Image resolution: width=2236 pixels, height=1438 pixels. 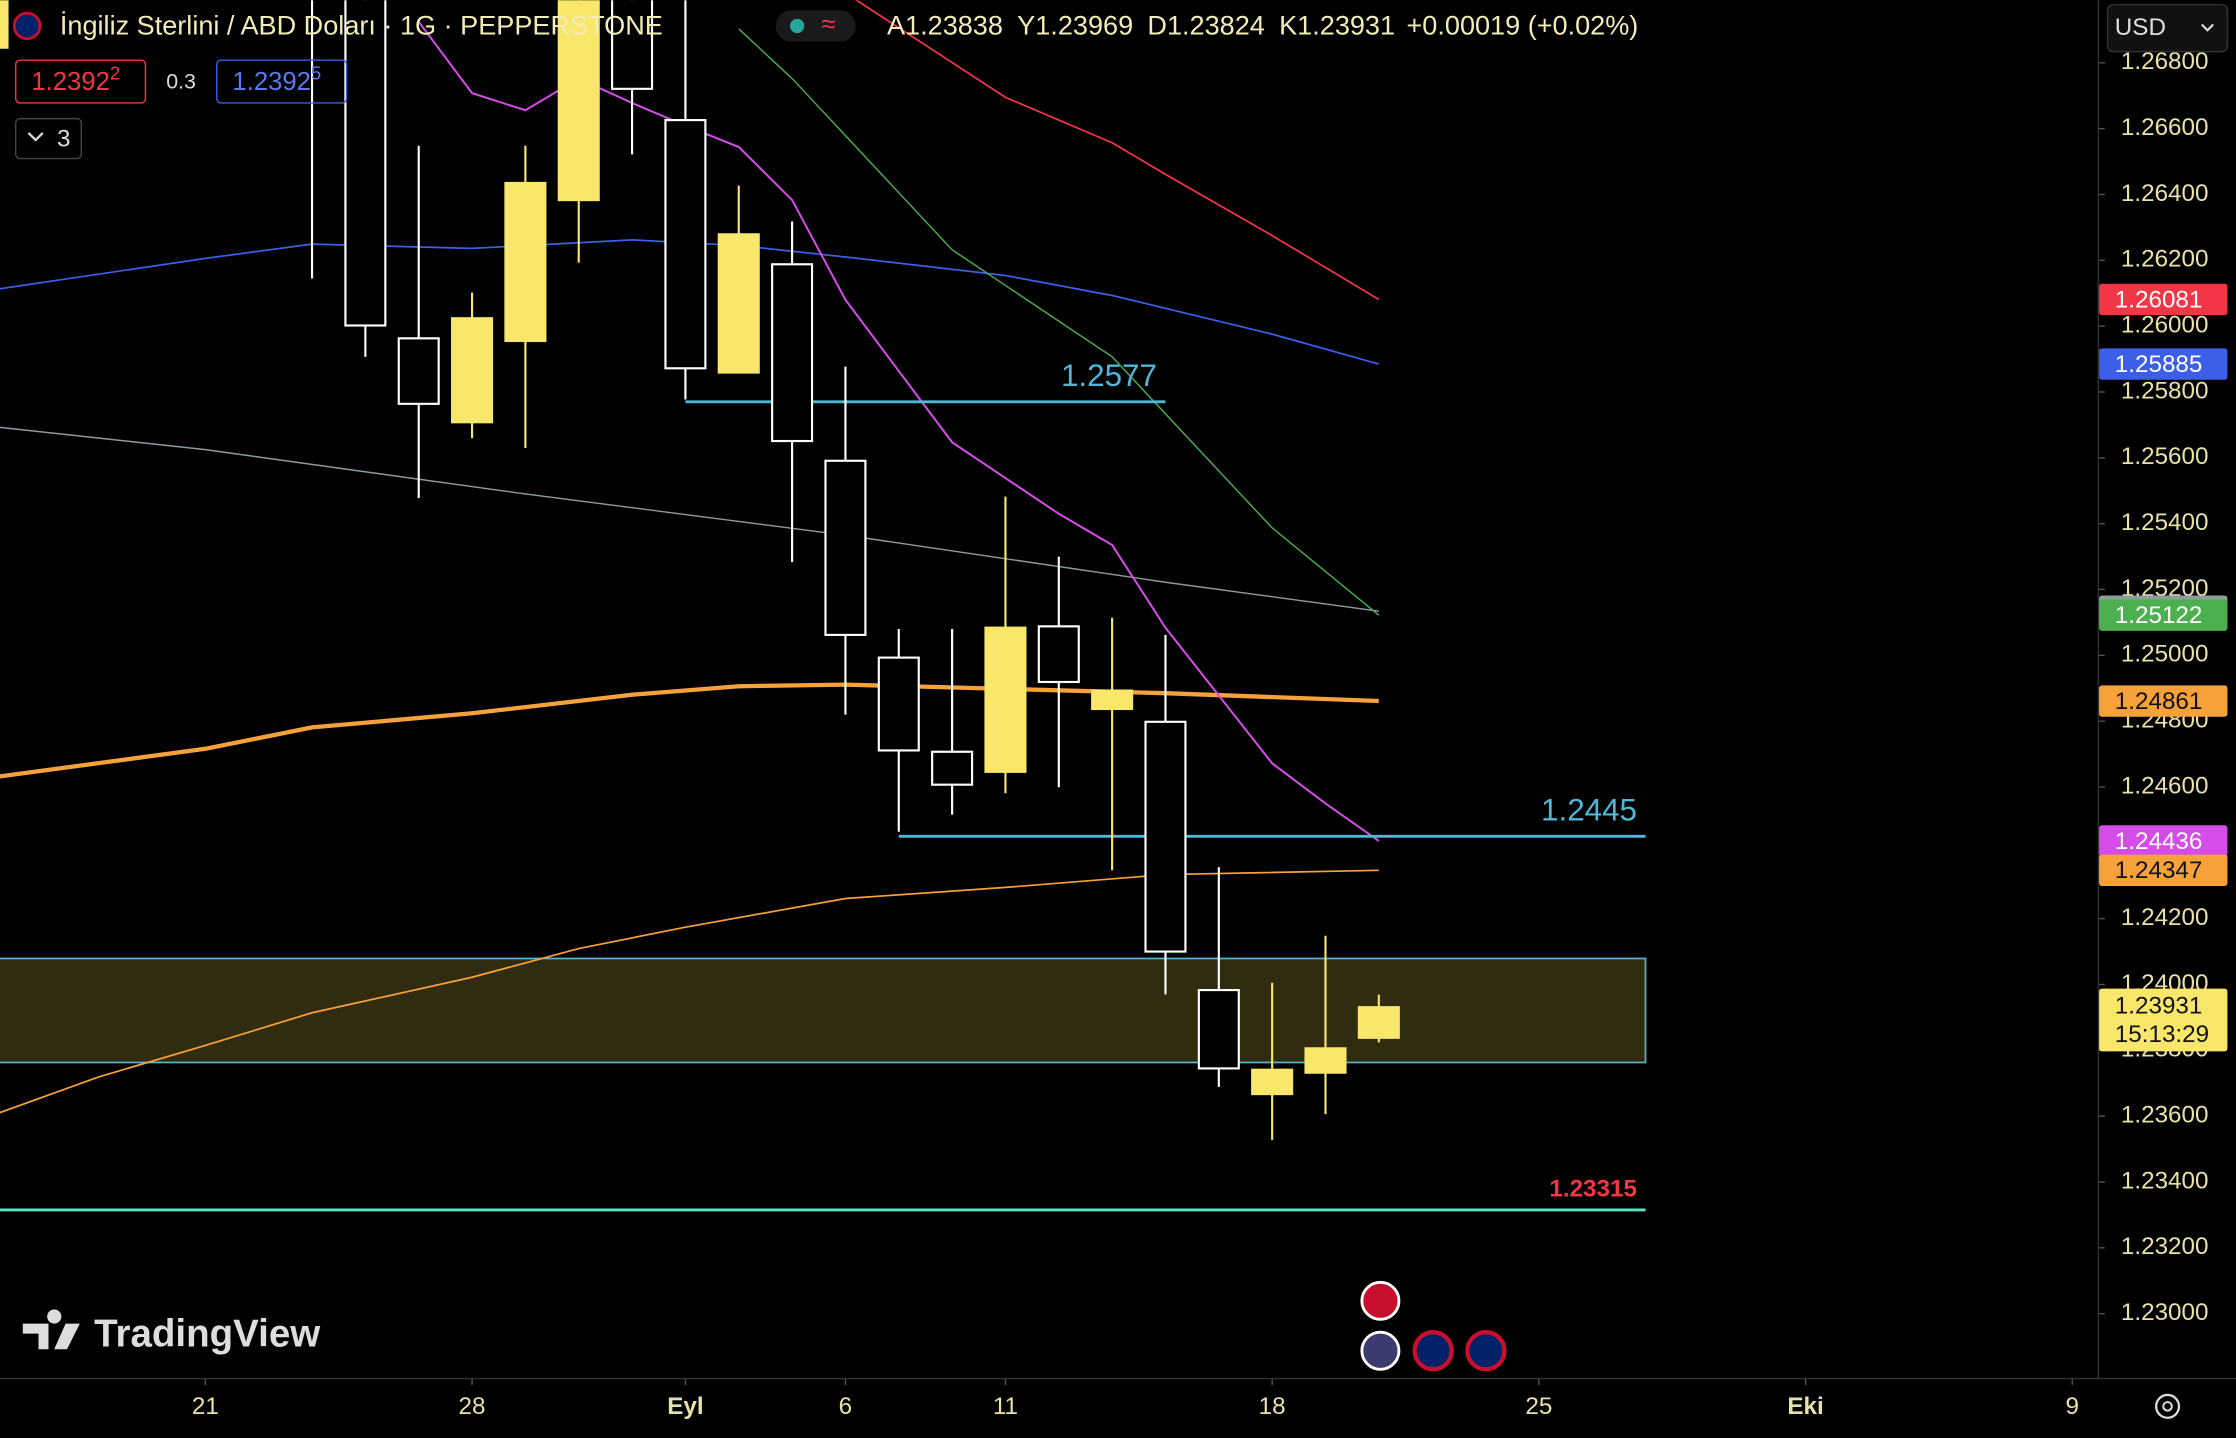 What do you see at coordinates (75, 78) in the screenshot?
I see `sell-price: 1.23922` at bounding box center [75, 78].